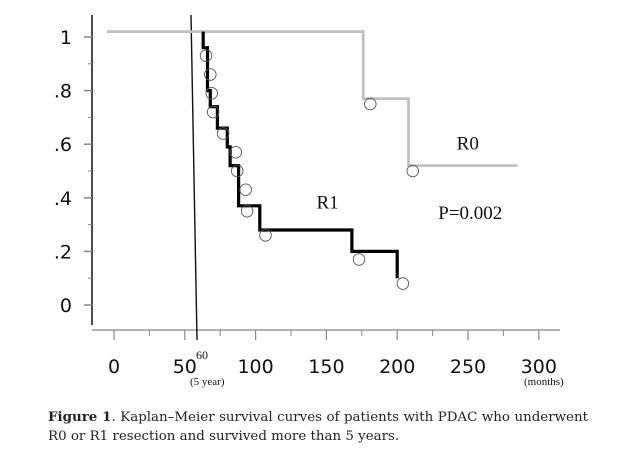 This screenshot has width=634, height=456. Describe the element at coordinates (468, 367) in the screenshot. I see `x-tick-label: 250` at that location.